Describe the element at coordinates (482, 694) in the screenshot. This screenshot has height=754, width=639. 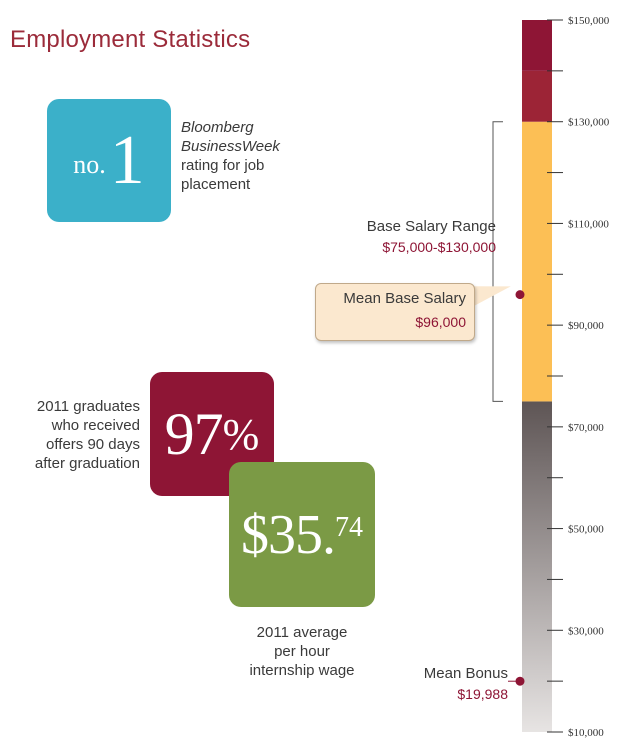
I see `mean-bonus-value: $19,988` at that location.